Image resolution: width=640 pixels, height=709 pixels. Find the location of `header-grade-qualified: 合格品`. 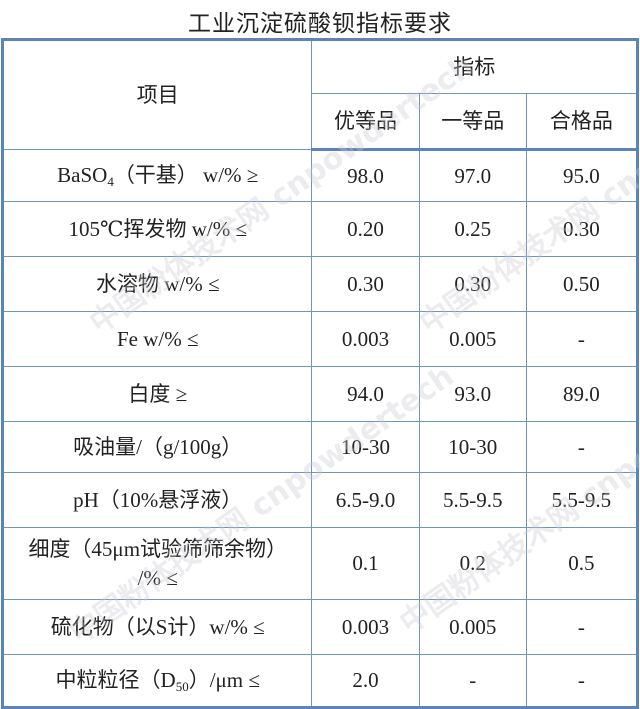

header-grade-qualified: 合格品 is located at coordinates (582, 122).